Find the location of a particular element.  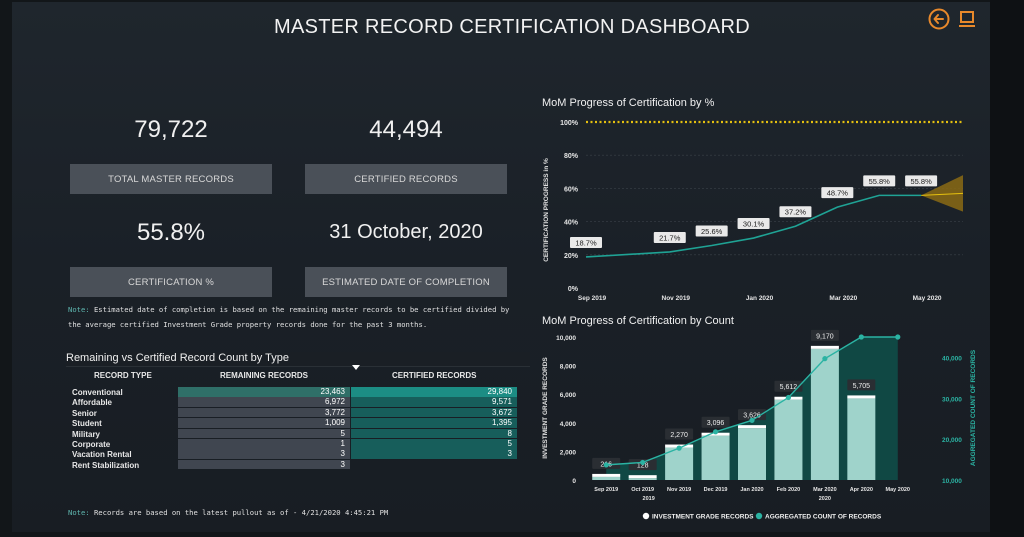

certified-cell: 1,395 is located at coordinates (434, 423).